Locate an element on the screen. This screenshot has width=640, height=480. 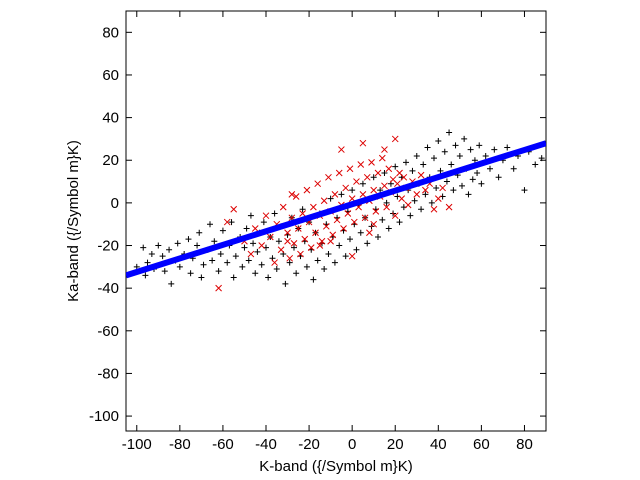
y-axis-label: Ka-band ({/Symbol m}K) is located at coordinates (73, 221).